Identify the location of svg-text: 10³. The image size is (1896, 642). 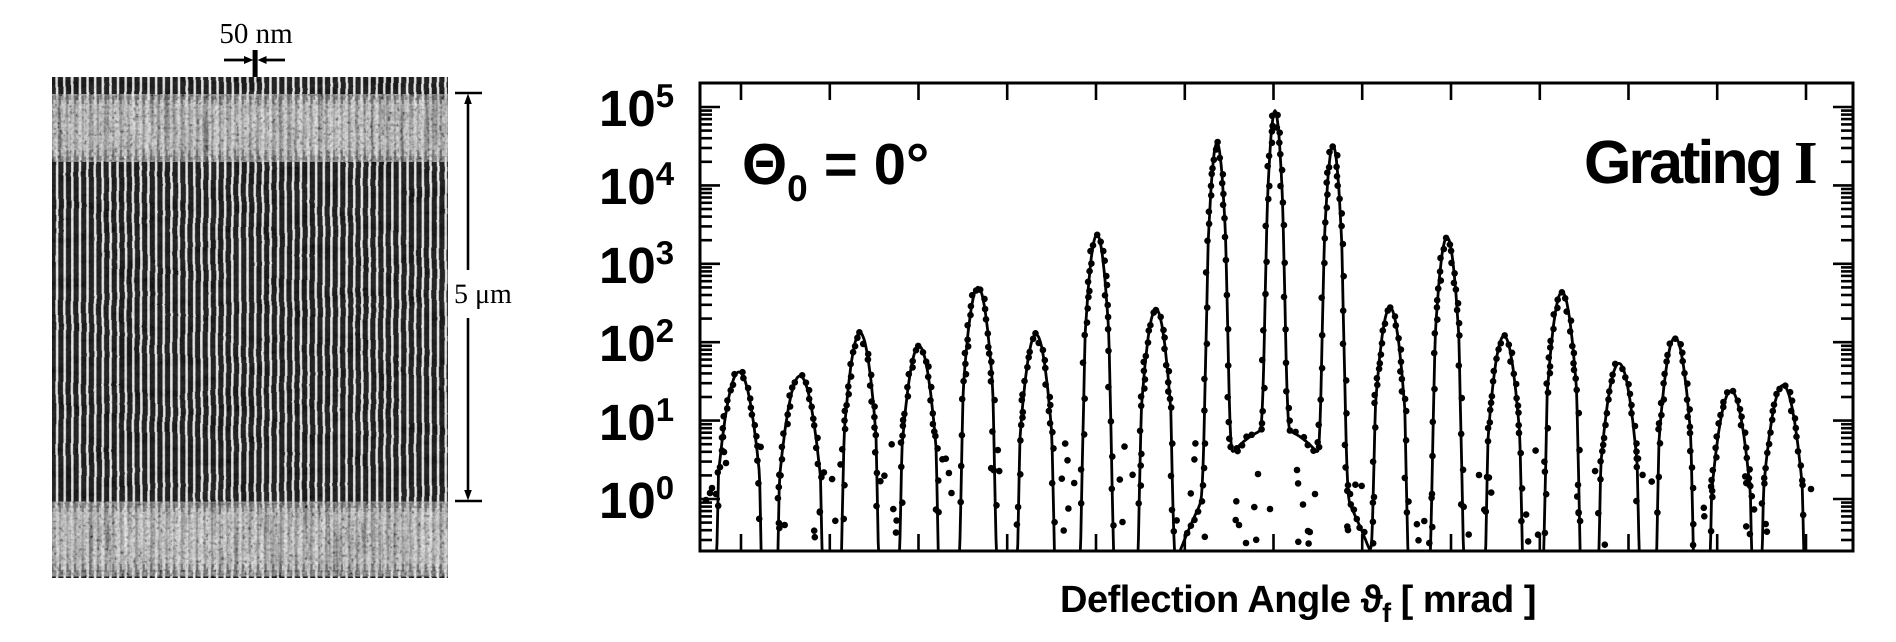
(636, 264).